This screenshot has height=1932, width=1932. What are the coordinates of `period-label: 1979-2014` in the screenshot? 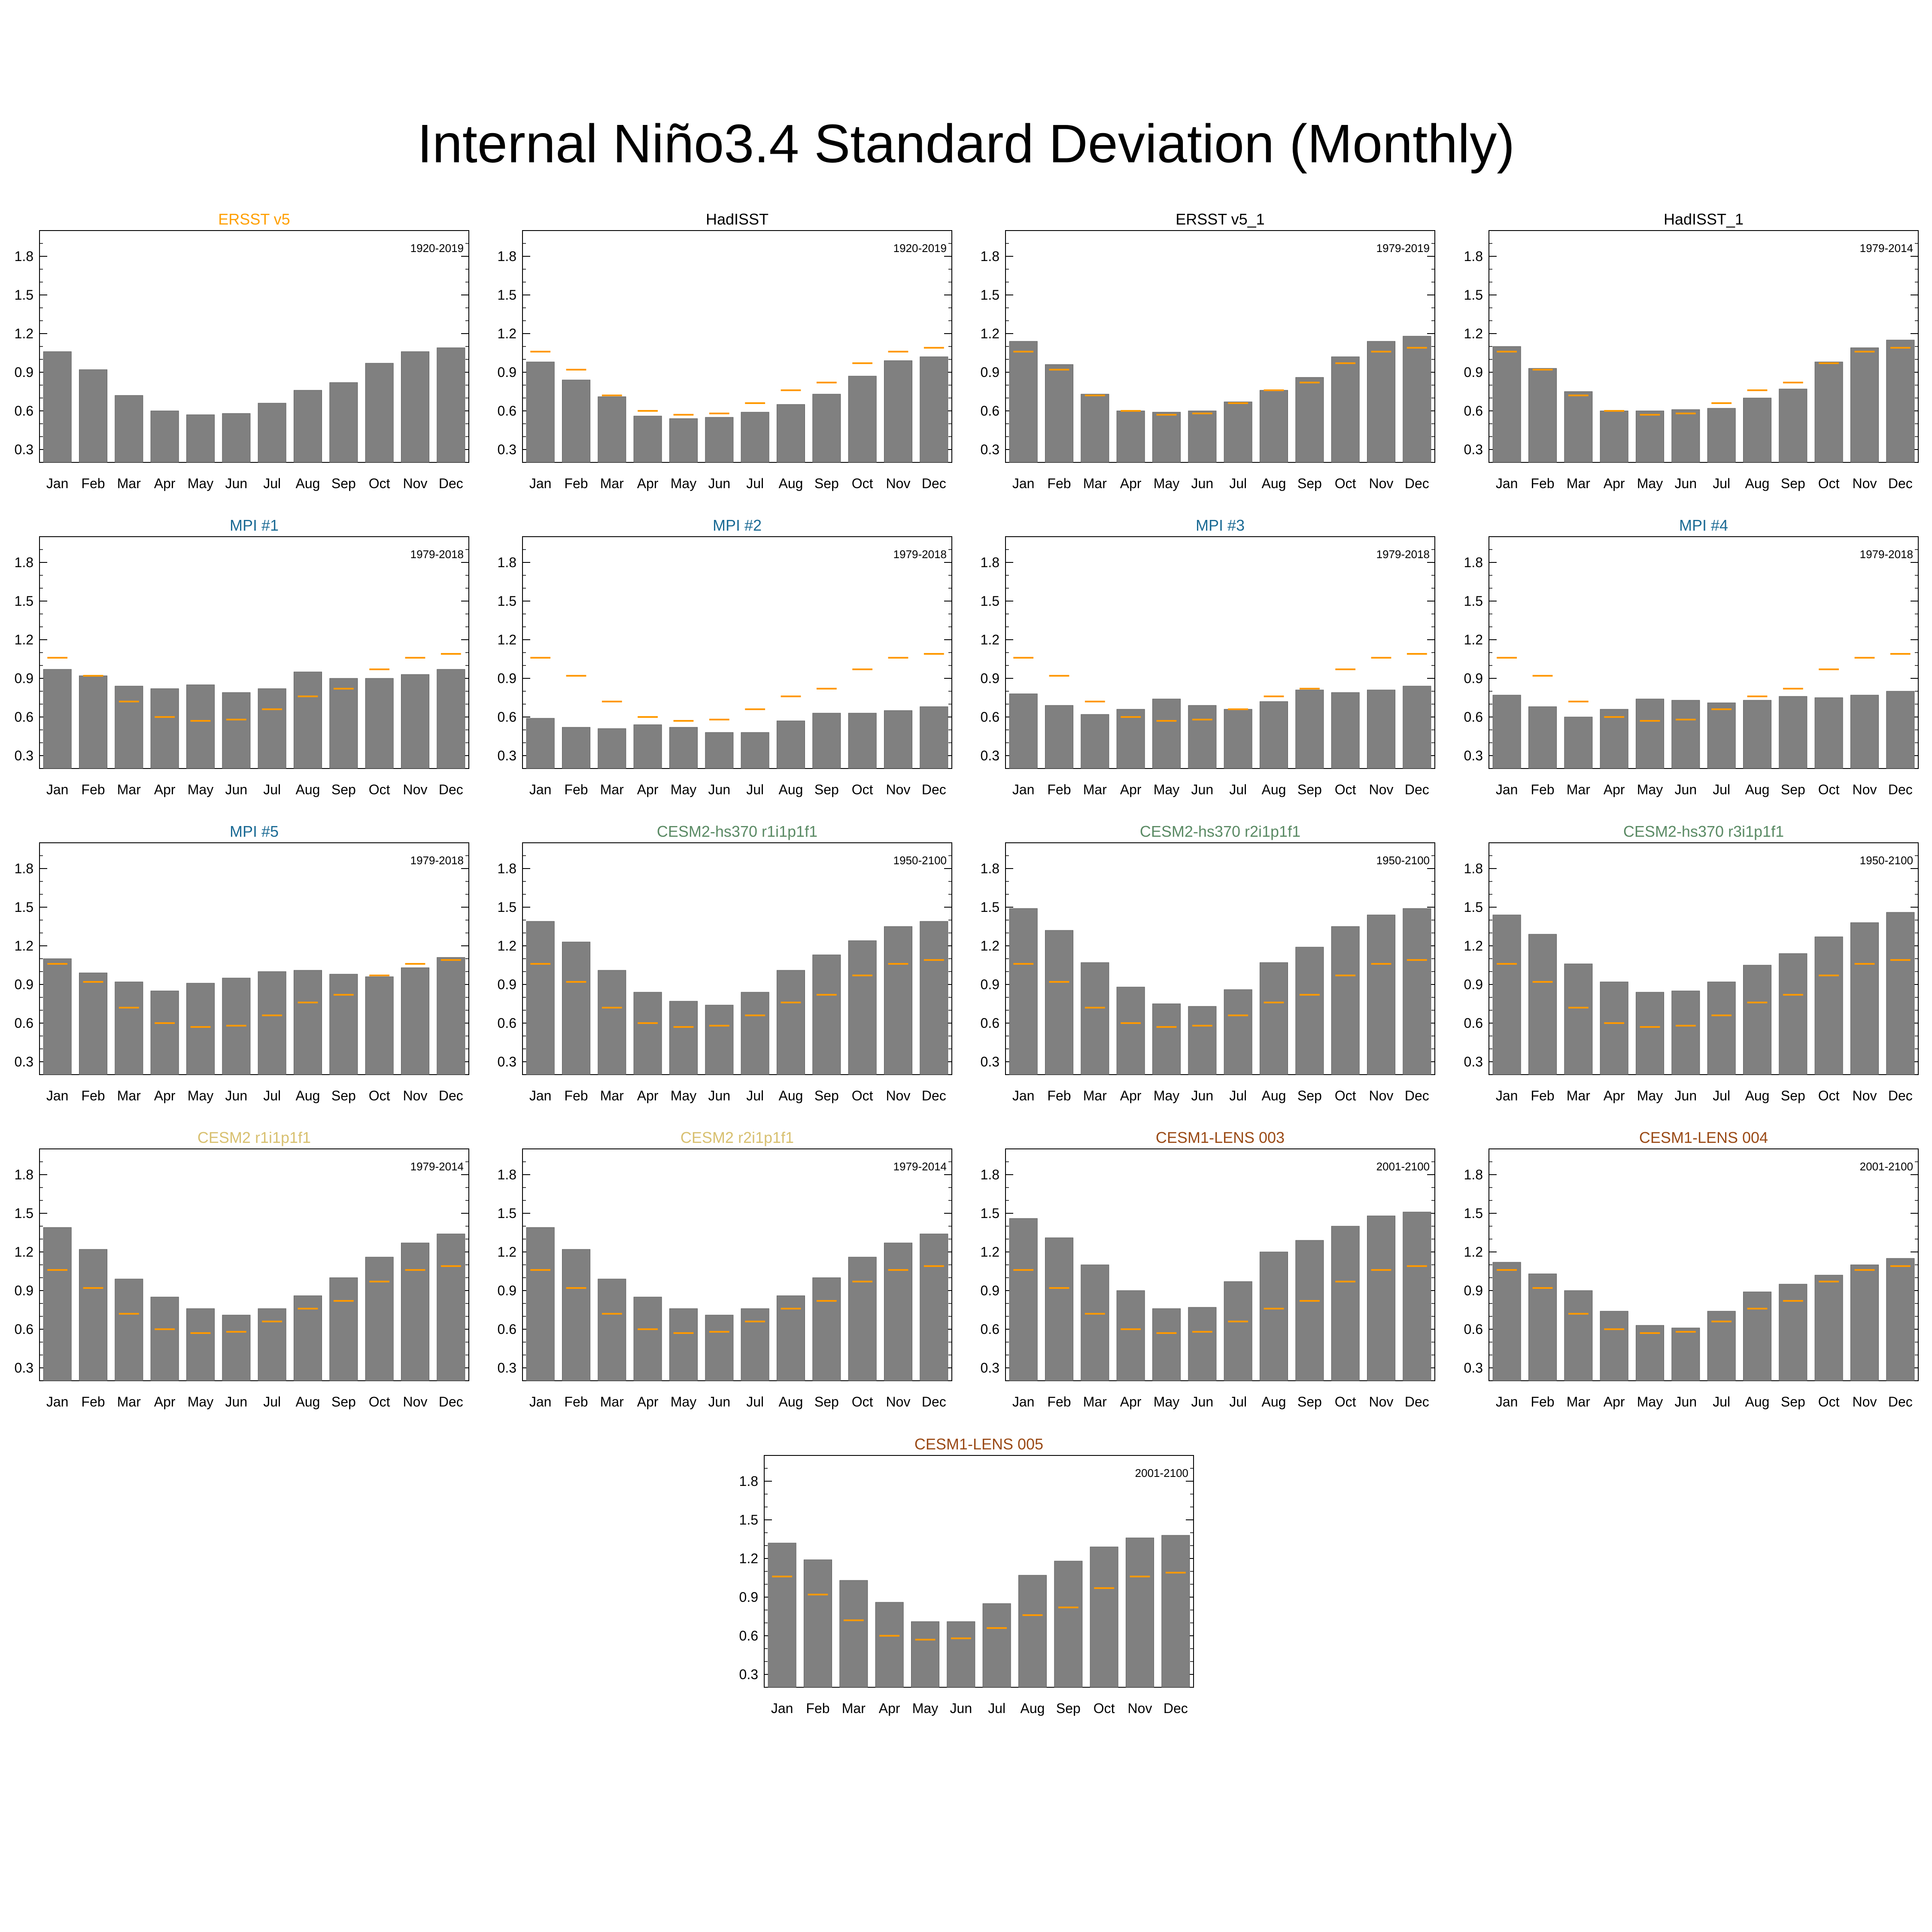 It's located at (437, 1166).